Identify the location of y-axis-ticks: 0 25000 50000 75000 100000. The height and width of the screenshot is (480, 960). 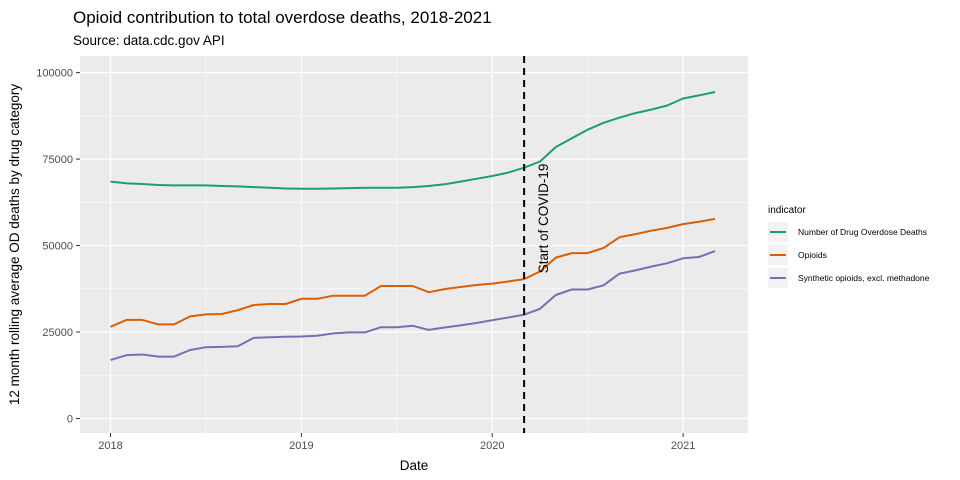
(58, 246).